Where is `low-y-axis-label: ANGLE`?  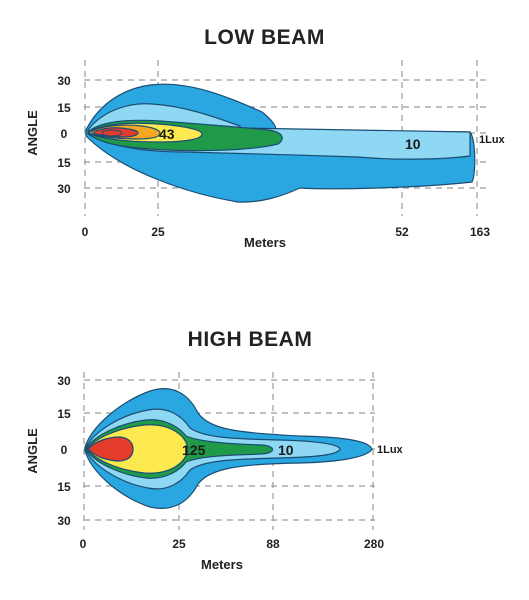 low-y-axis-label: ANGLE is located at coordinates (32, 133).